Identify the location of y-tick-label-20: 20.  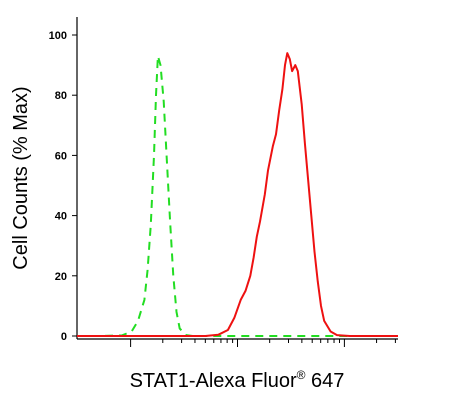
(61, 277).